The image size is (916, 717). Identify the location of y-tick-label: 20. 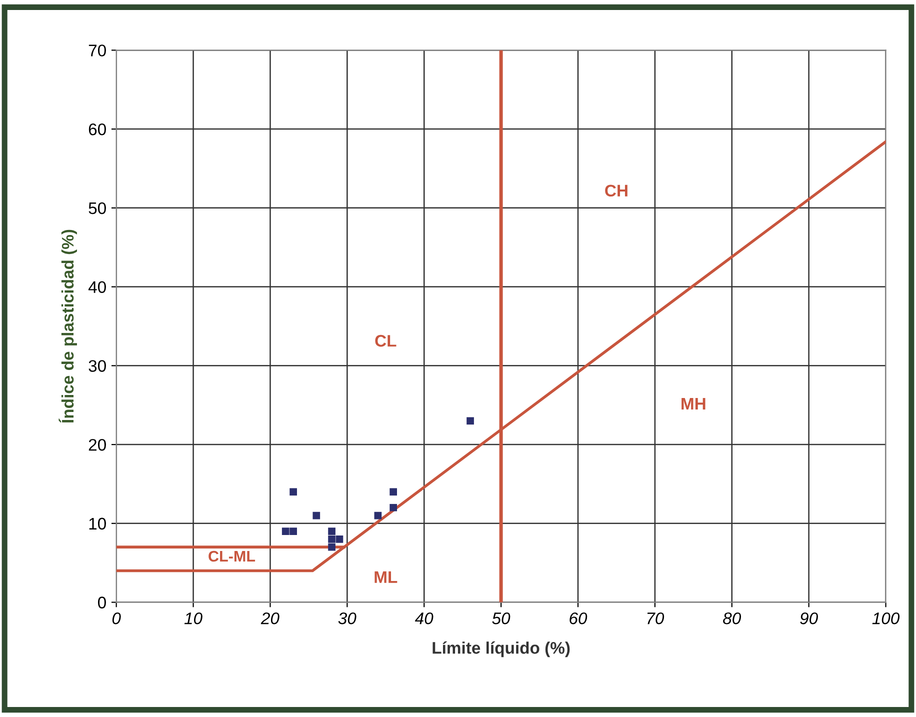
(97, 444).